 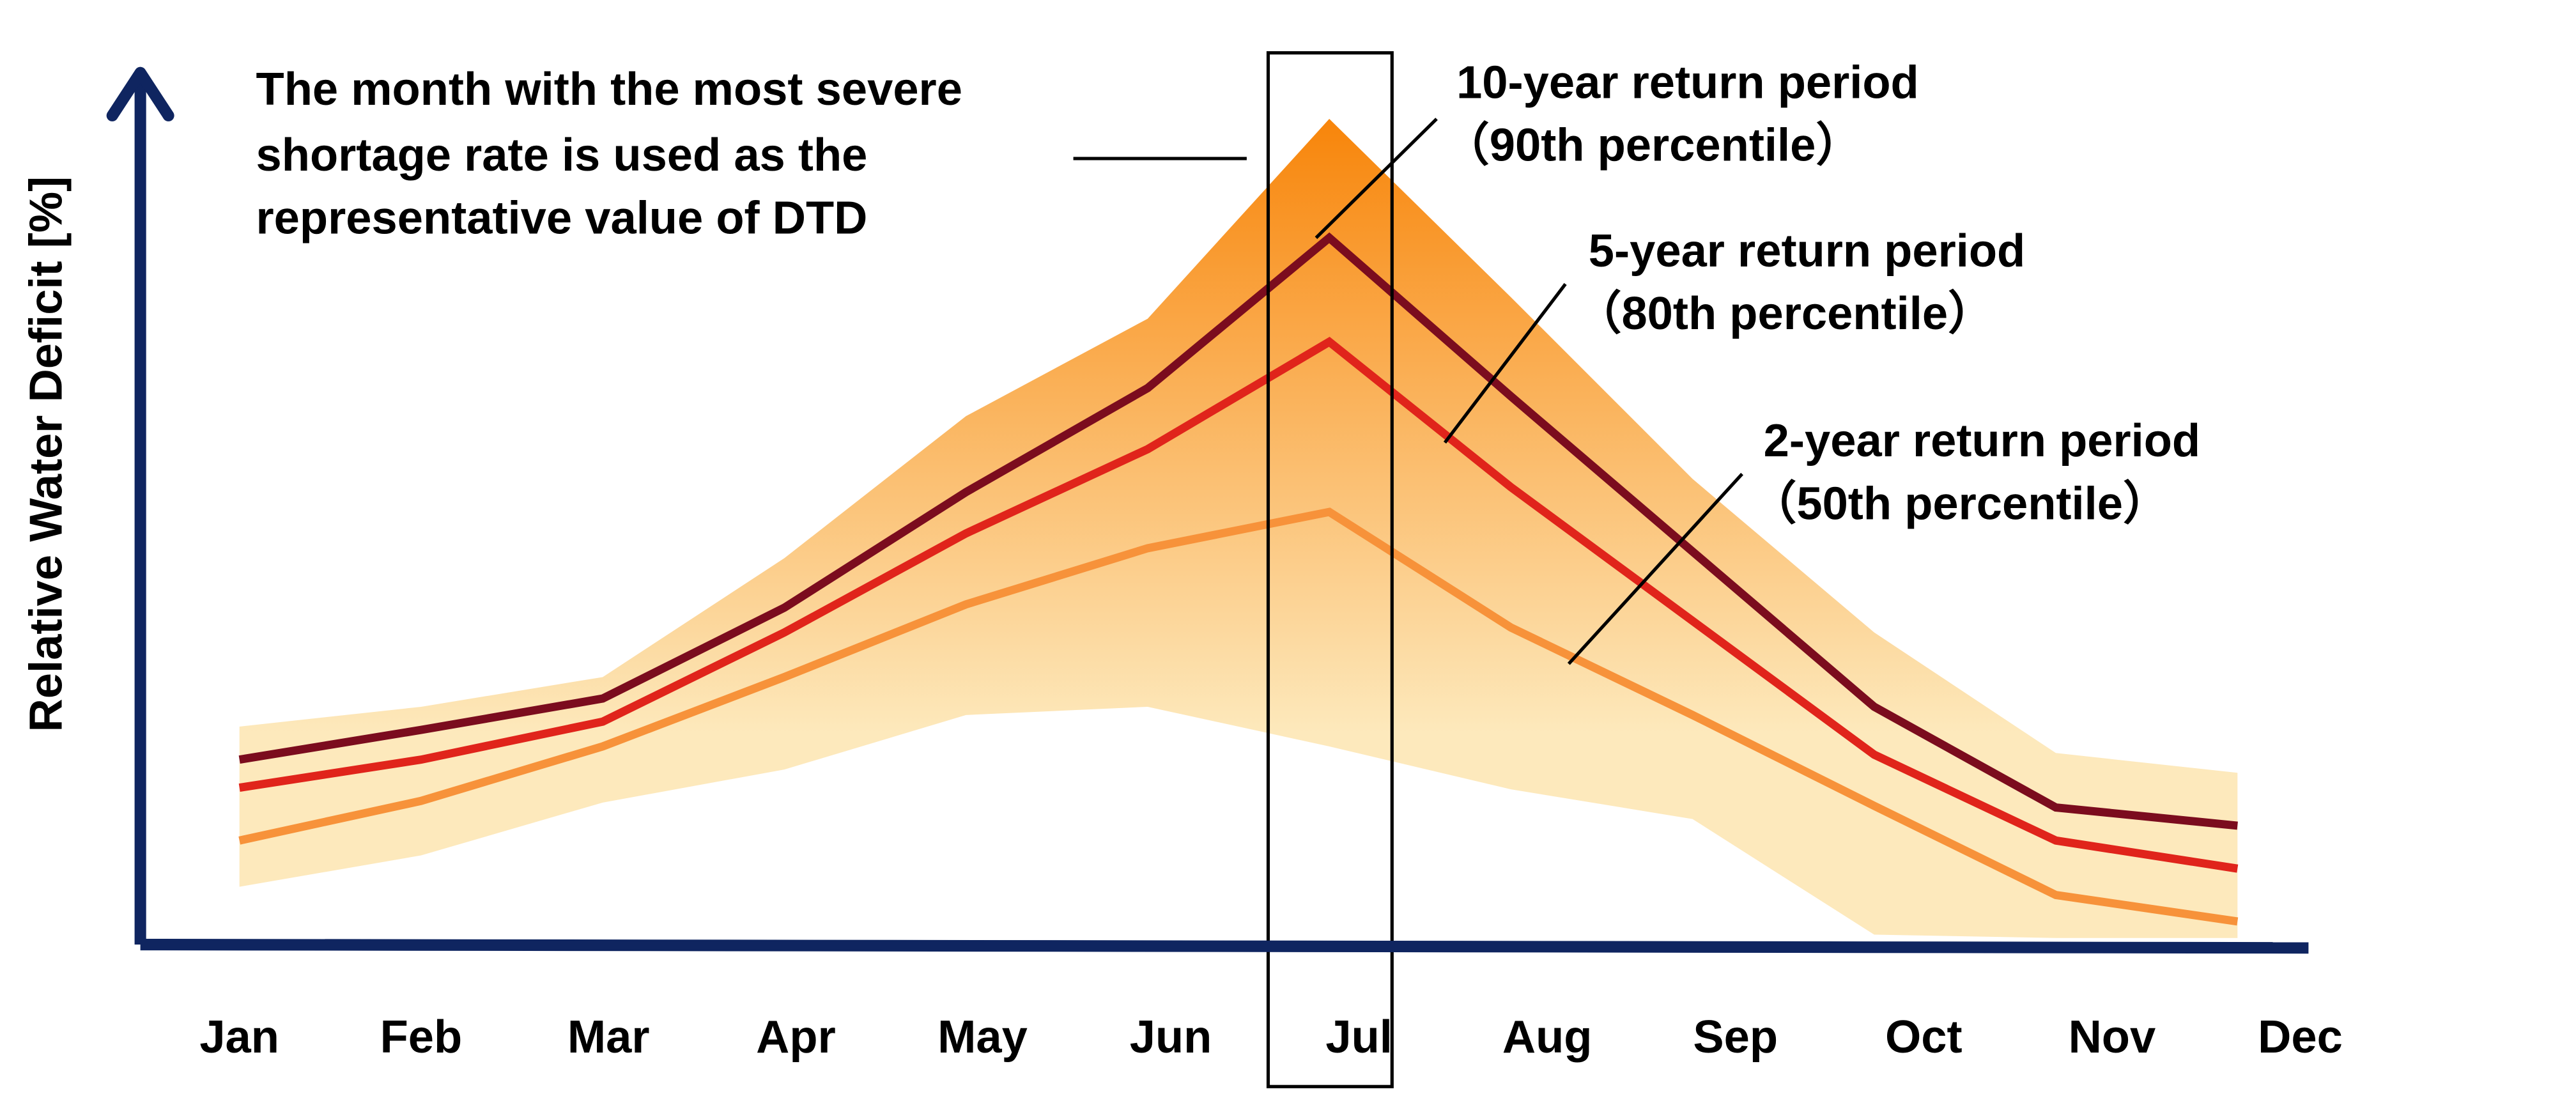 I want to click on annotation-line: representative value of DTD, so click(x=562, y=217).